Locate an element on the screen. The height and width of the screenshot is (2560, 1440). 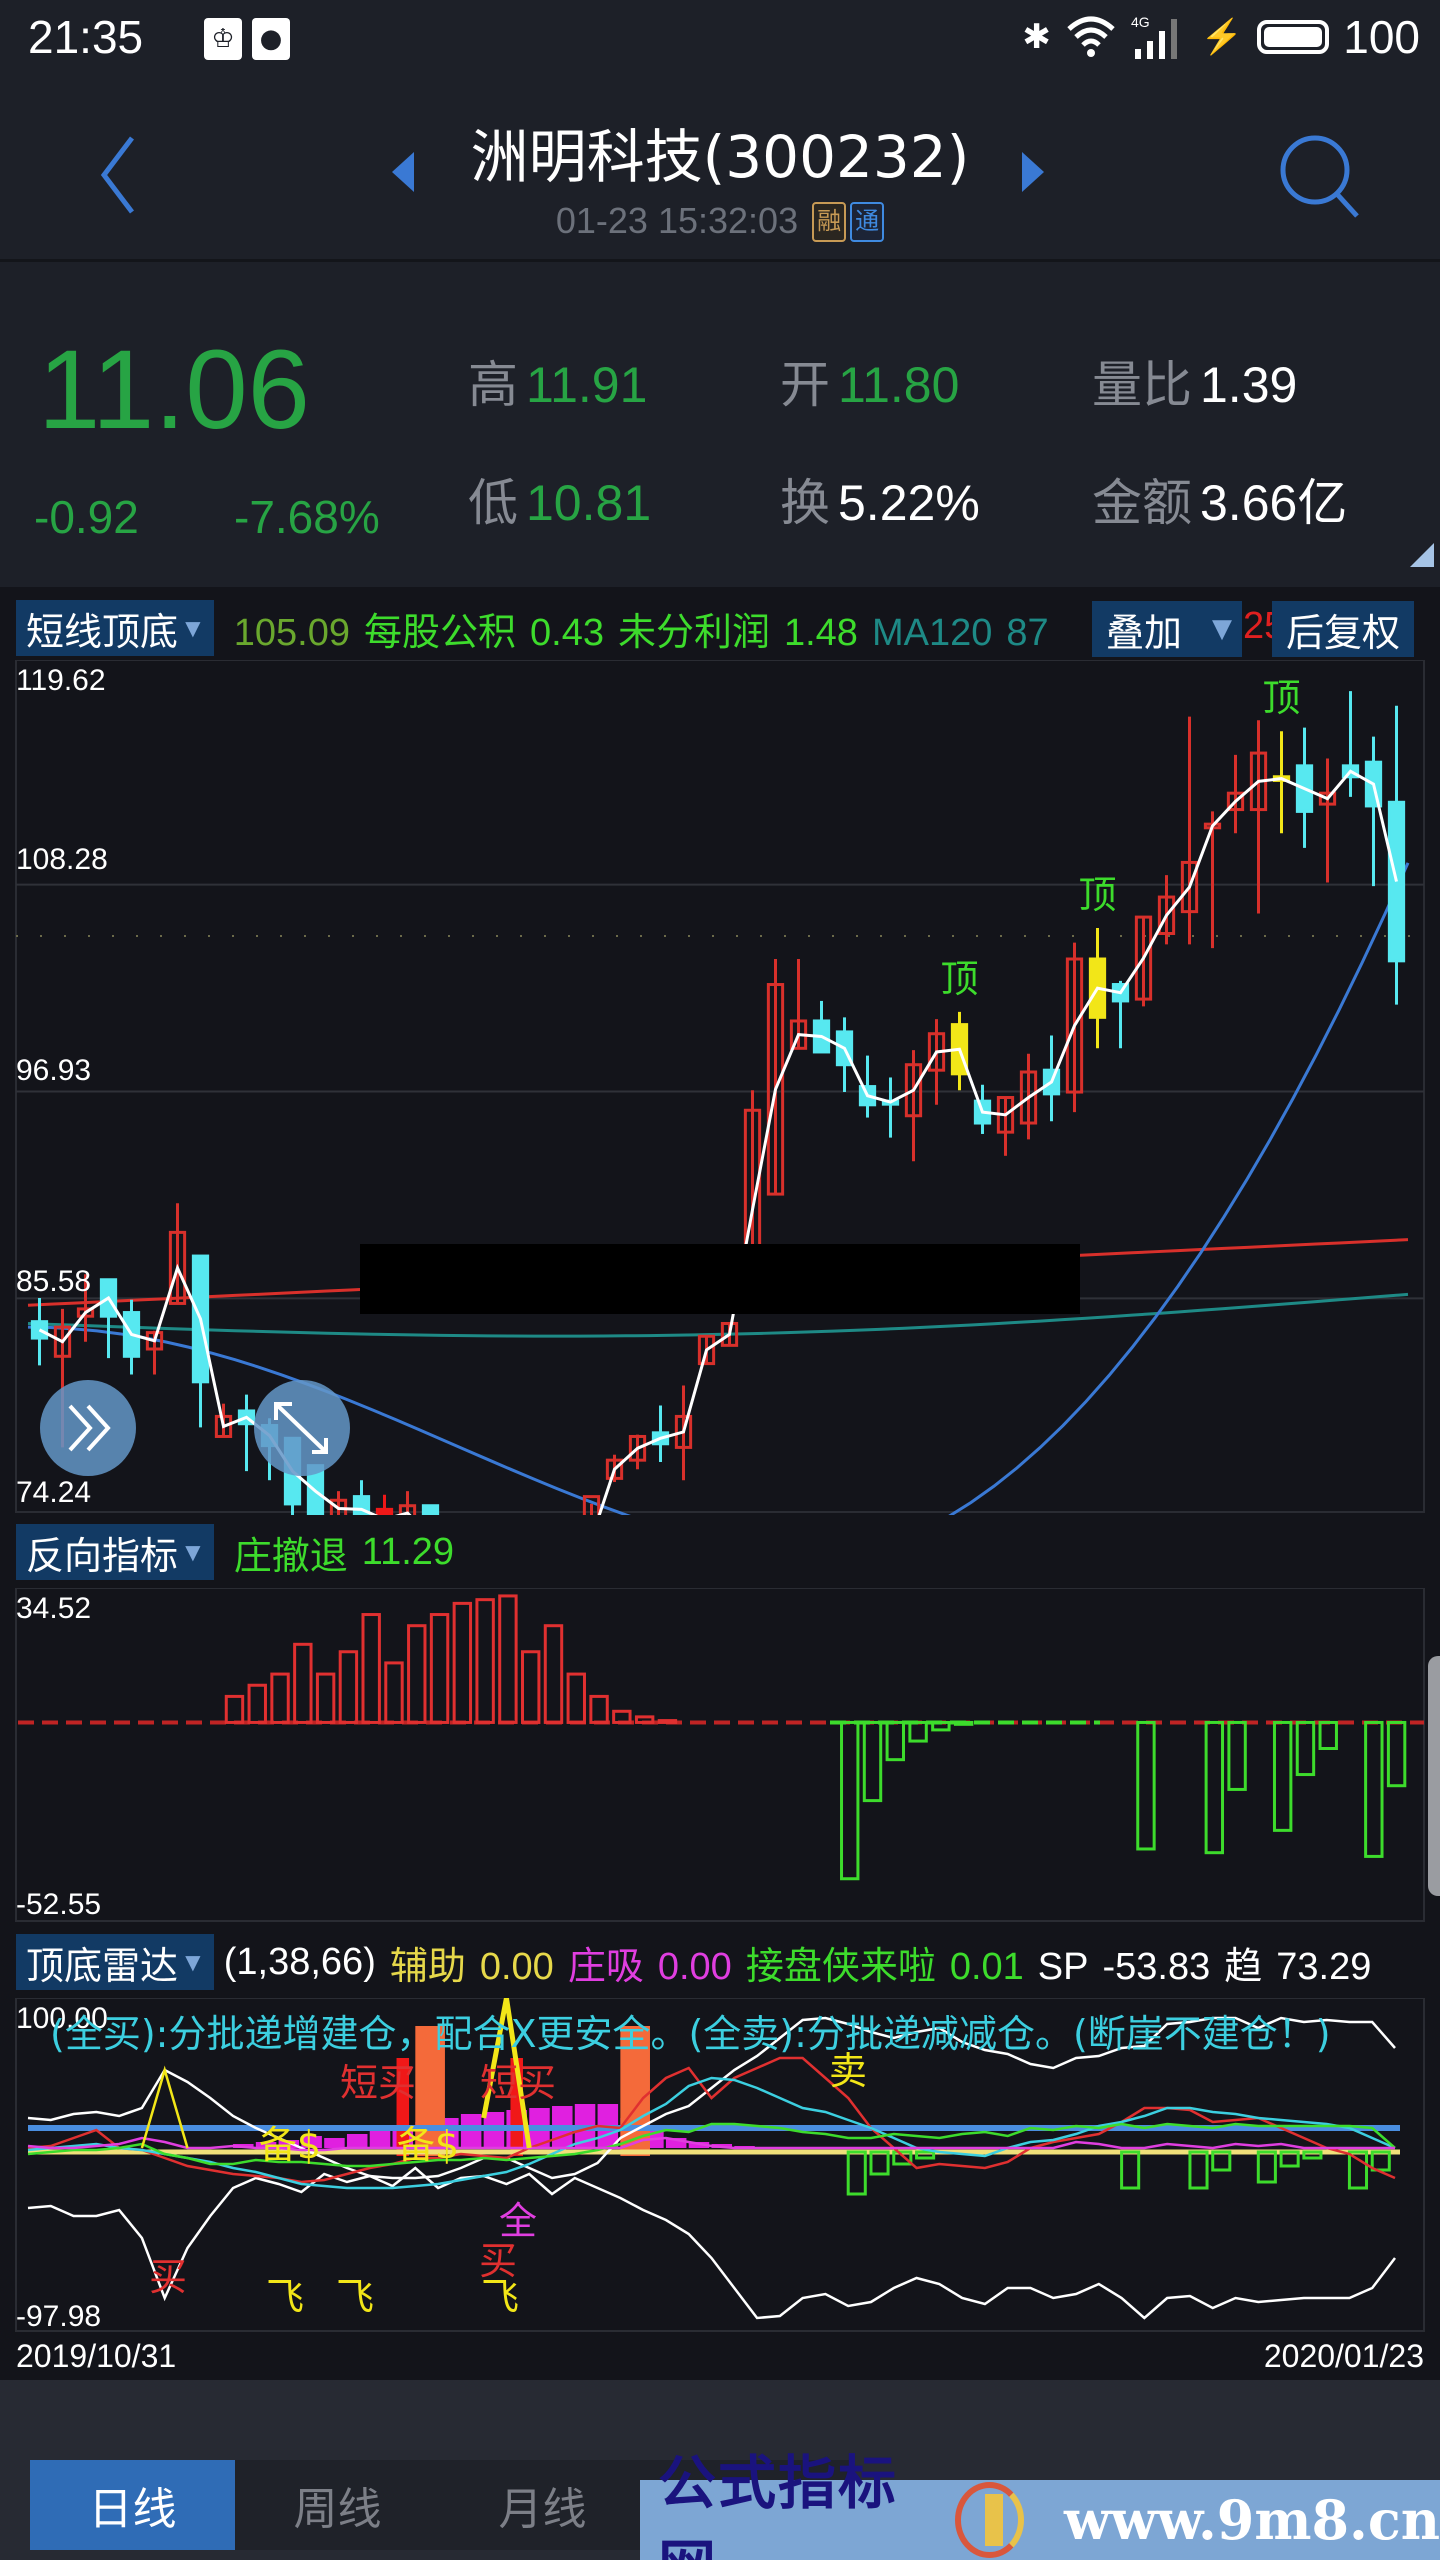
battery-level: 100 is located at coordinates (1381, 37).